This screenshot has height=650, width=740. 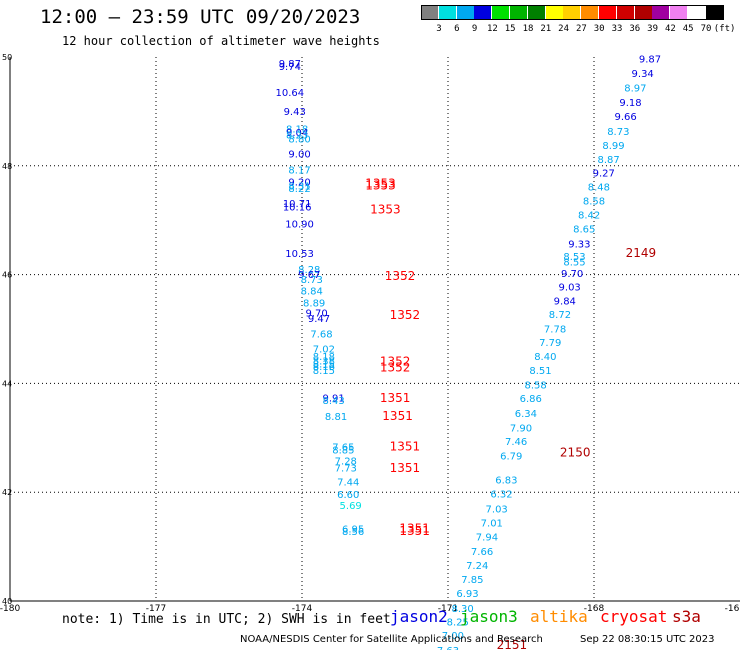 I want to click on x-tick-label: -16, so click(x=732, y=609).